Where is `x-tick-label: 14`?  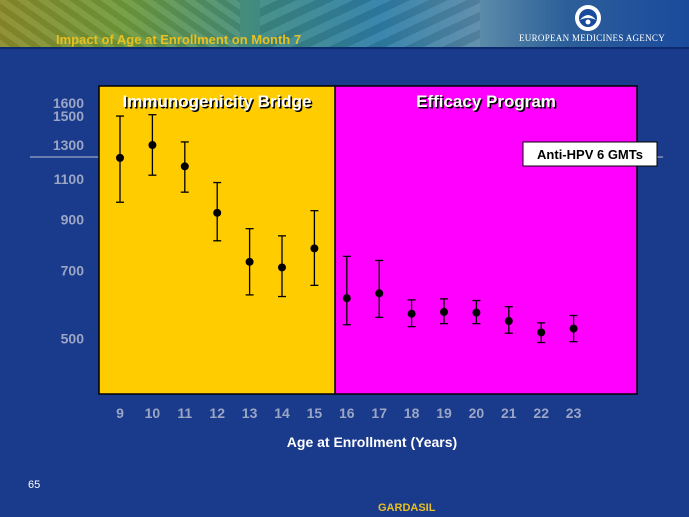
x-tick-label: 14 is located at coordinates (282, 413).